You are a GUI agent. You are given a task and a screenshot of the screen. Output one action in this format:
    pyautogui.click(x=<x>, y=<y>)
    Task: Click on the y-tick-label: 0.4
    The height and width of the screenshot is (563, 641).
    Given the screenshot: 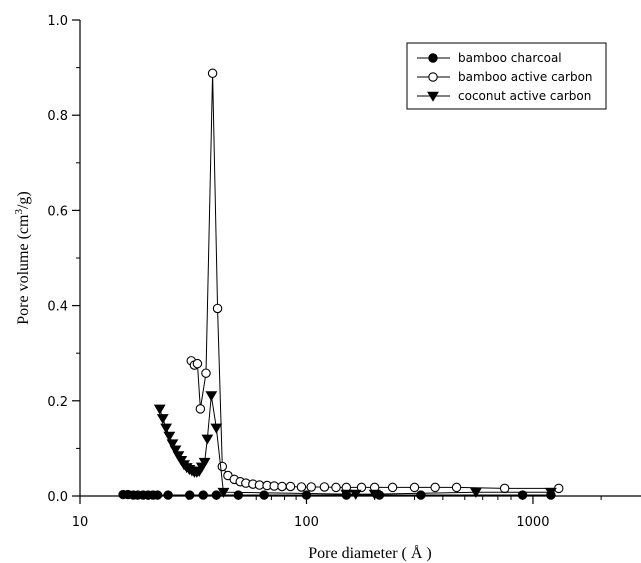 What is the action you would take?
    pyautogui.click(x=57, y=307)
    